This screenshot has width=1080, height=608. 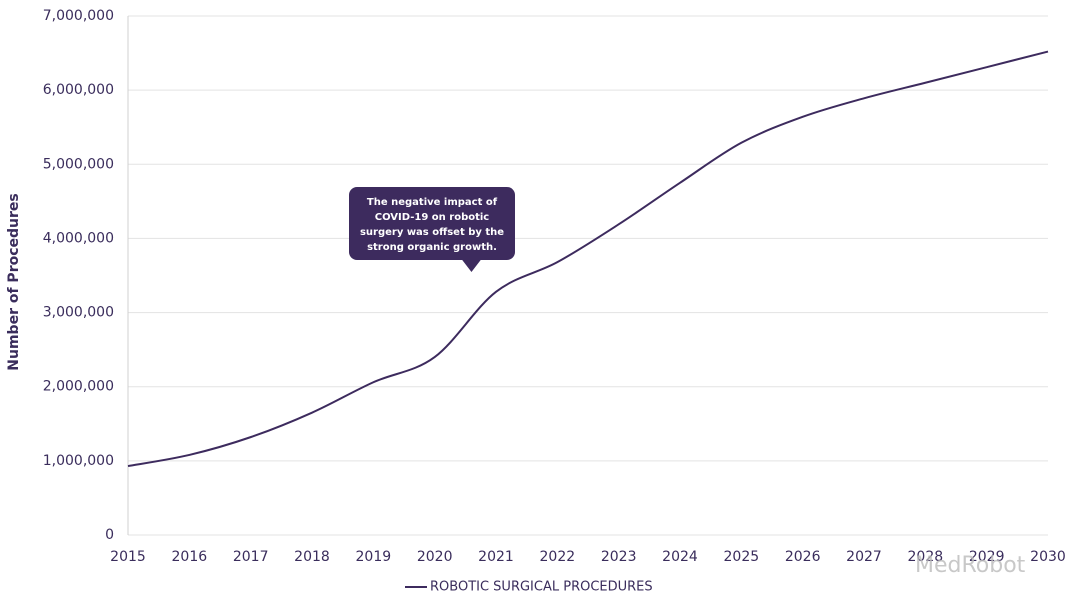 I want to click on y-tick-label: 3,000,000, so click(x=78, y=313).